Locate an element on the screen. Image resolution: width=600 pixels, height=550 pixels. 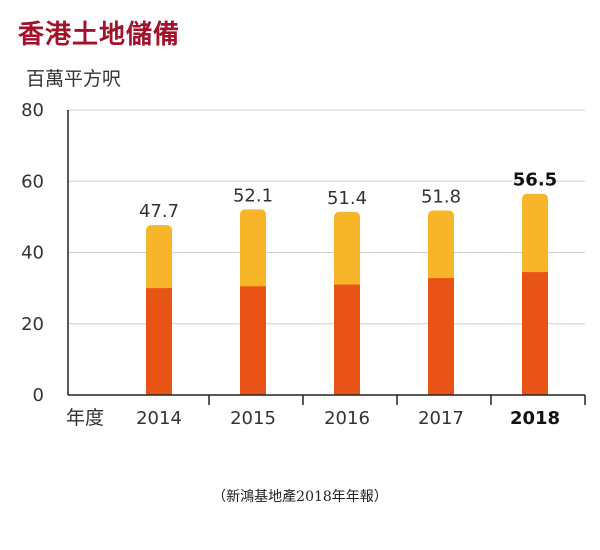
x-tick-label: 2016 is located at coordinates (347, 418).